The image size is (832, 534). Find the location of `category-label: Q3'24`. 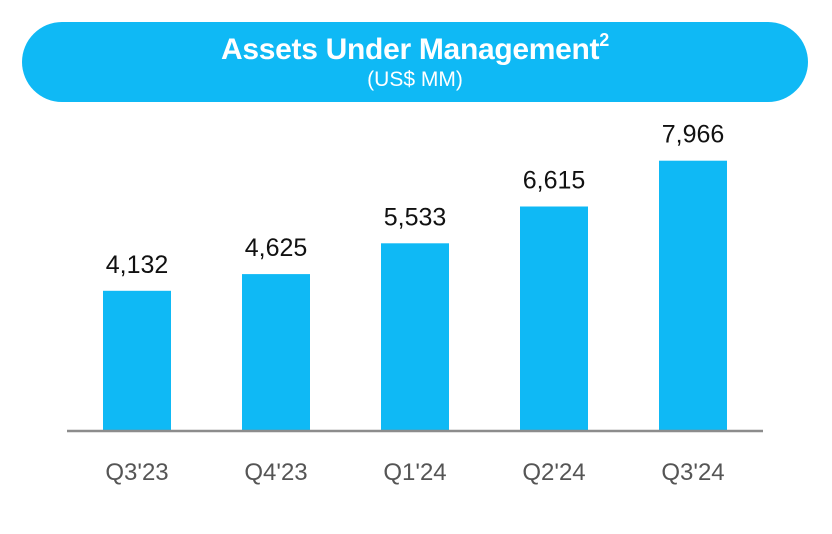

category-label: Q3'24 is located at coordinates (692, 472).